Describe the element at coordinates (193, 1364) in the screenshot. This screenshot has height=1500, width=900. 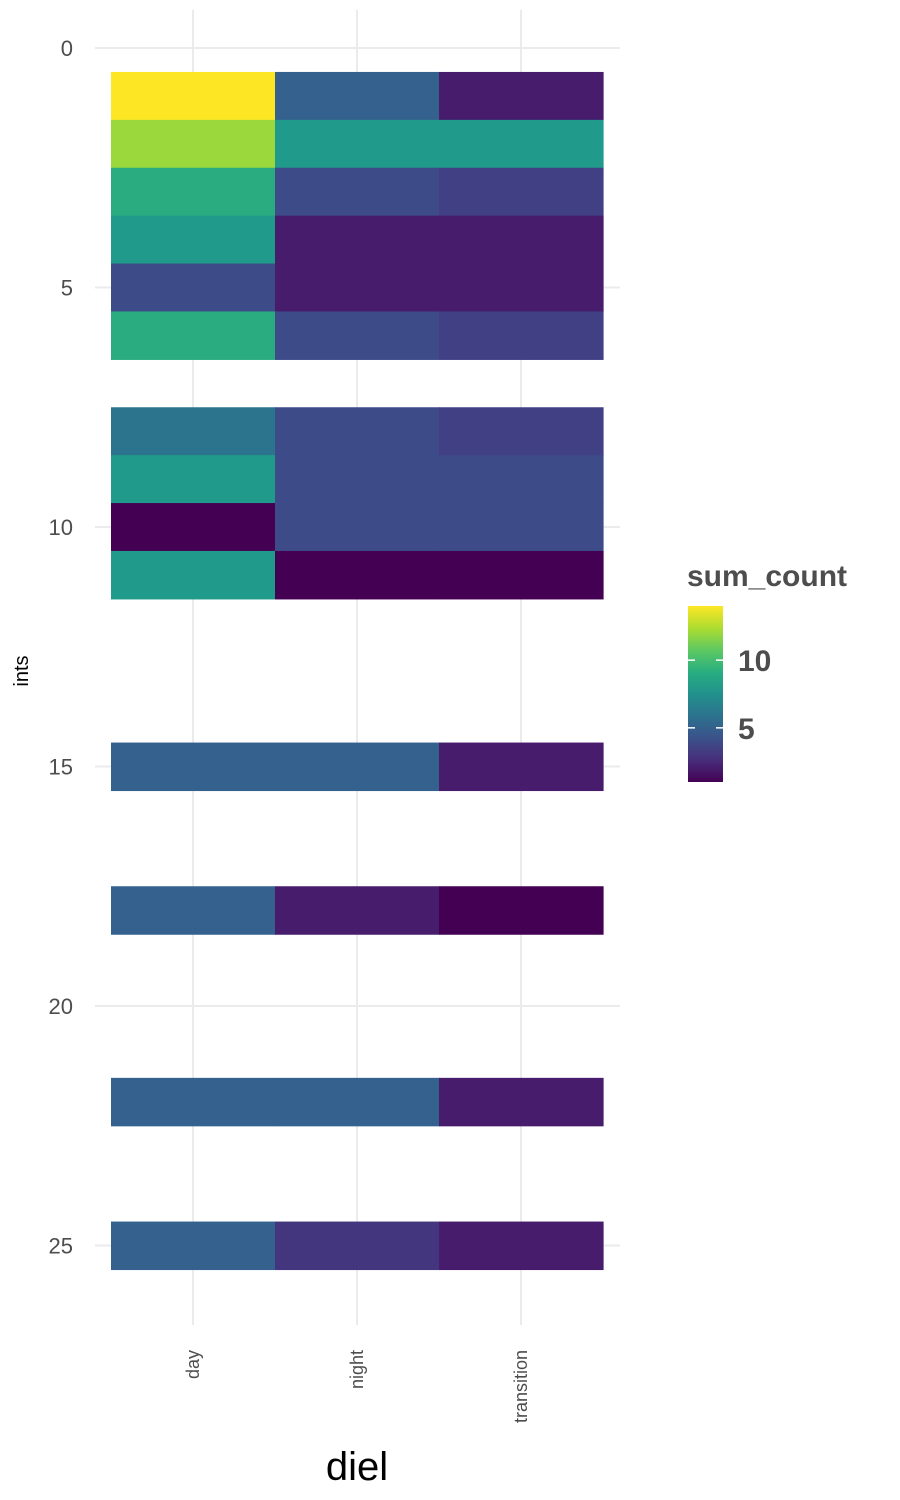
I see `x-tick-label: day` at that location.